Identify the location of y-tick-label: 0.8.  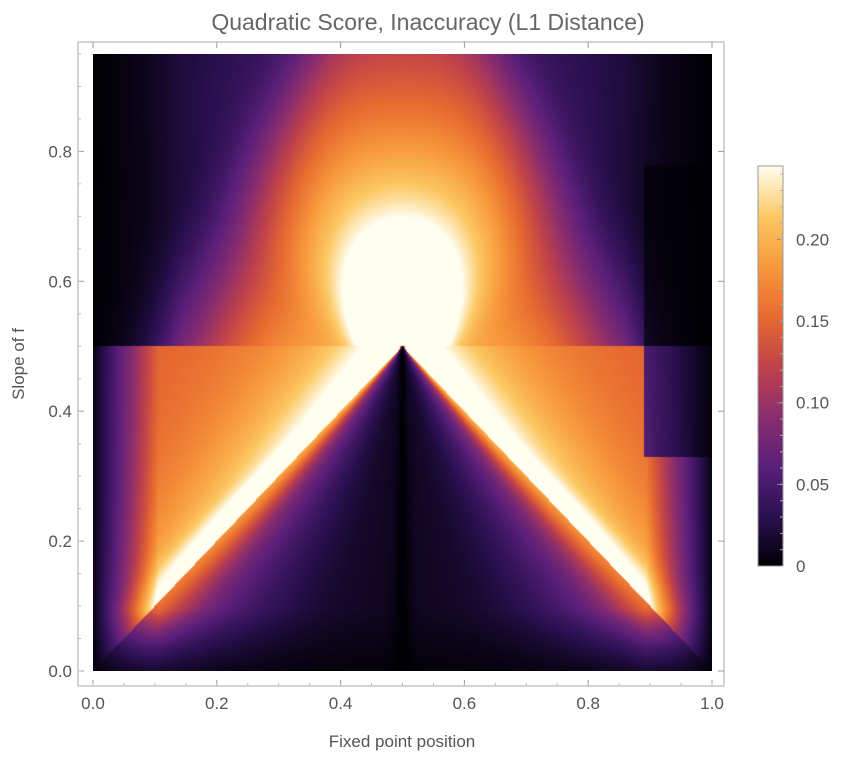
(60, 151).